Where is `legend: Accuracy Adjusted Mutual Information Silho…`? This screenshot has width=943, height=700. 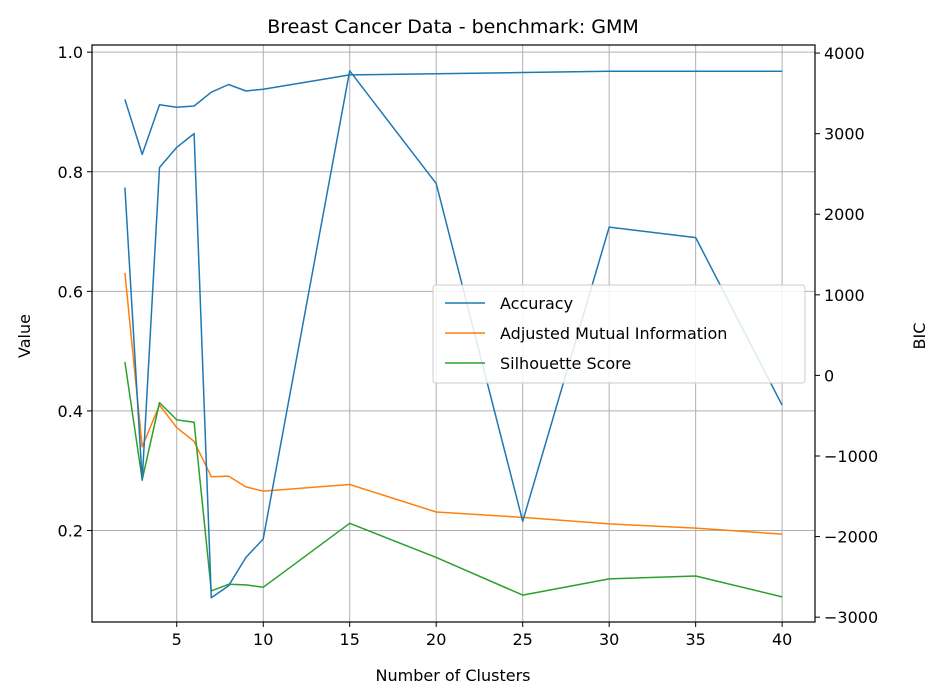
legend: Accuracy Adjusted Mutual Information Silho… is located at coordinates (619, 334).